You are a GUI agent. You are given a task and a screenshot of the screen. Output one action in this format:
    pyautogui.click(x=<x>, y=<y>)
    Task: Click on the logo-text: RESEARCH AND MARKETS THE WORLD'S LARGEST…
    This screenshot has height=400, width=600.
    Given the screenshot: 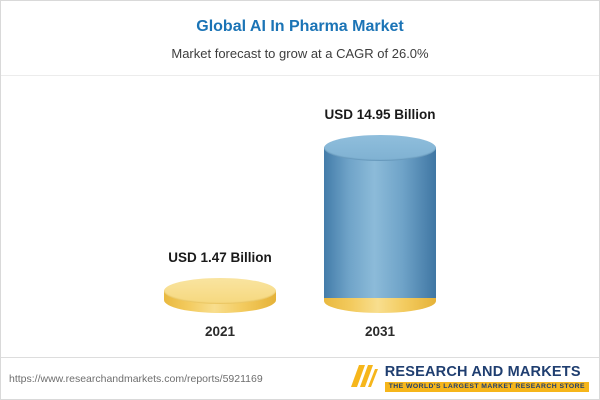 What is the action you would take?
    pyautogui.click(x=486, y=378)
    